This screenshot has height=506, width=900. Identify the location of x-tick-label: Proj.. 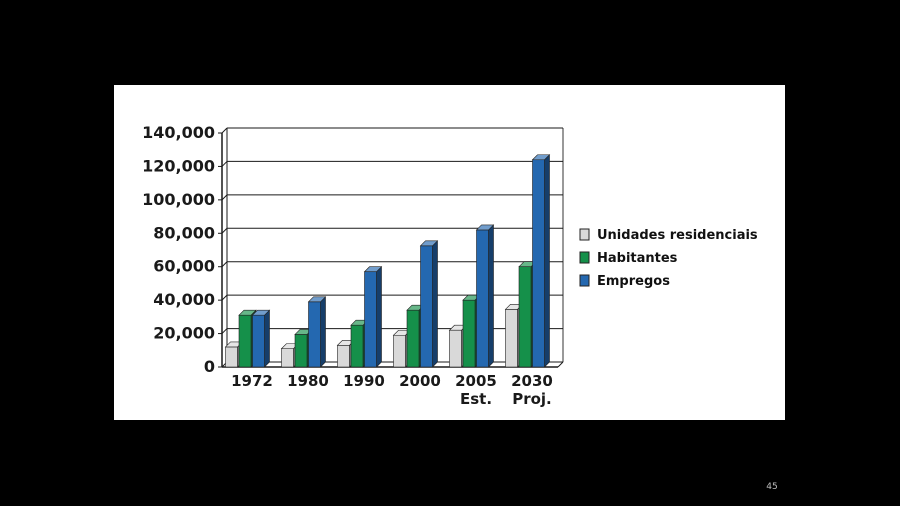
(532, 399).